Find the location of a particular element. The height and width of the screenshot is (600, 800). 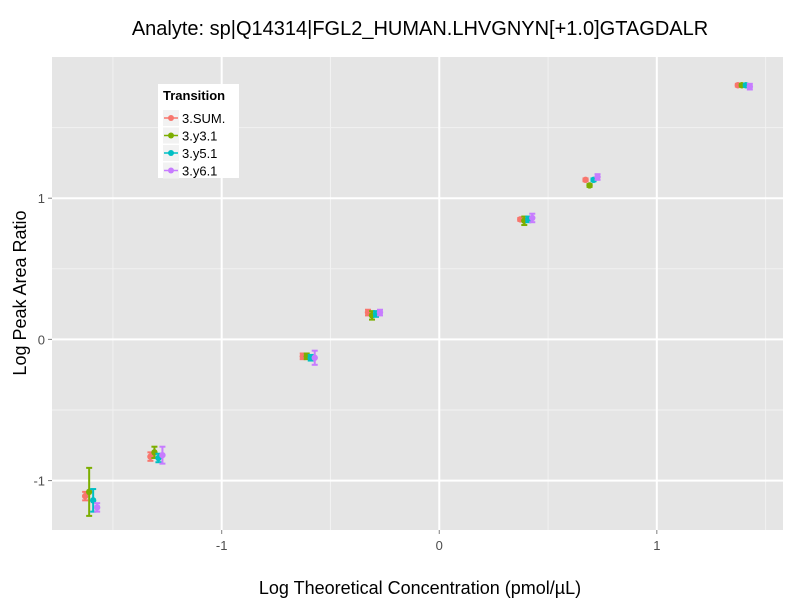

x-tick-label: 1 is located at coordinates (656, 545).